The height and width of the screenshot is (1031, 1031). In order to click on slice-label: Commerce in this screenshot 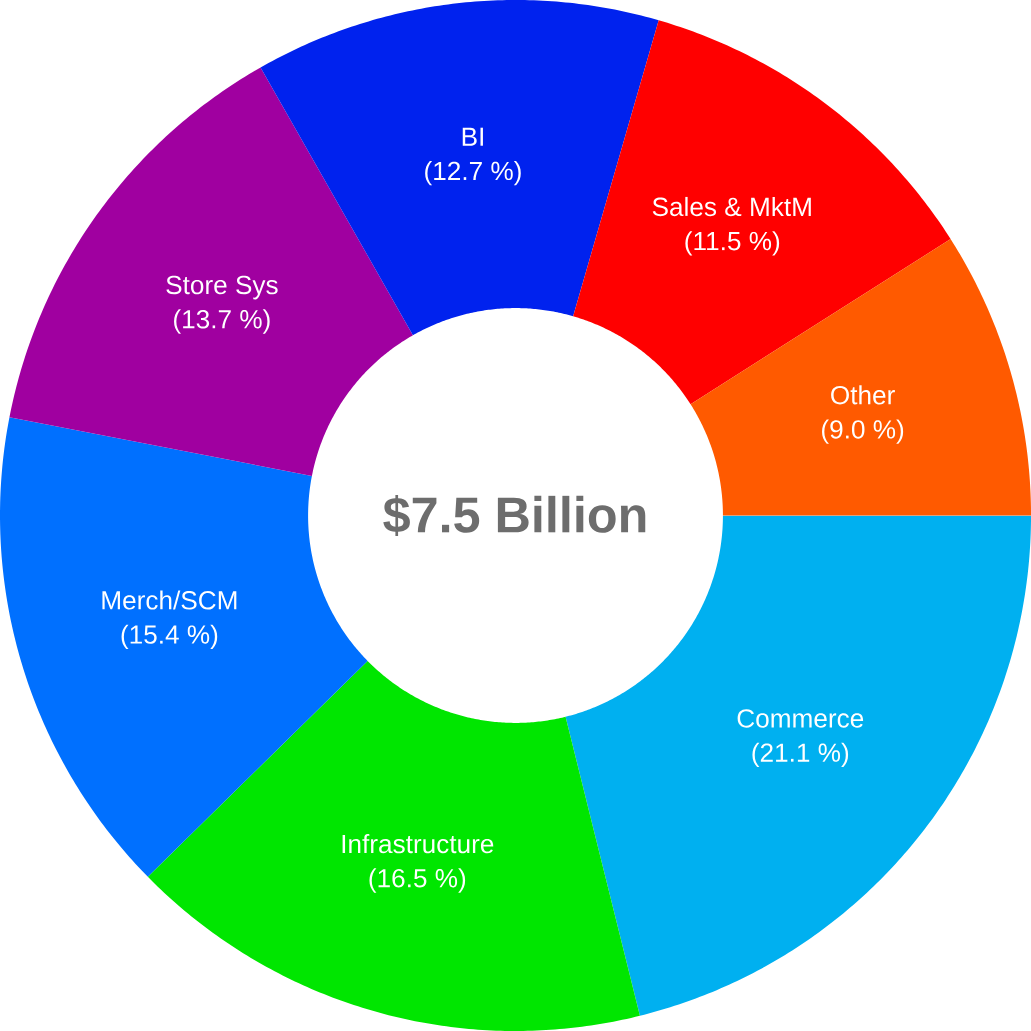, I will do `click(800, 718)`.